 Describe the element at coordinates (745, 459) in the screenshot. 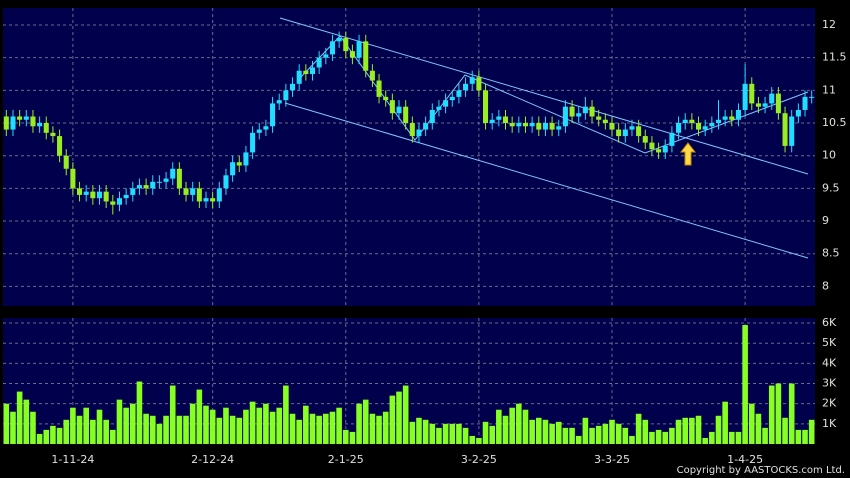

I see `x-tick-label: 1-4-25` at that location.